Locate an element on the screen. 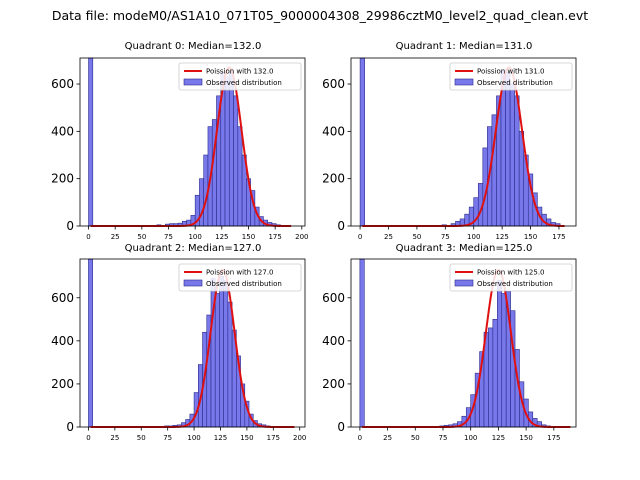 This screenshot has height=480, width=640. quadrant-2-title: Quadrant 2: Median=127.0 is located at coordinates (193, 248).